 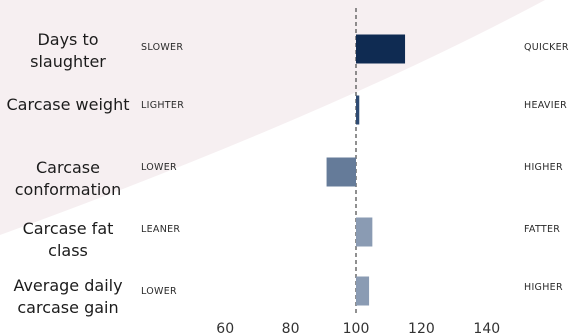 I want to click on bar-average-daily-carcase-gain, so click(x=363, y=291).